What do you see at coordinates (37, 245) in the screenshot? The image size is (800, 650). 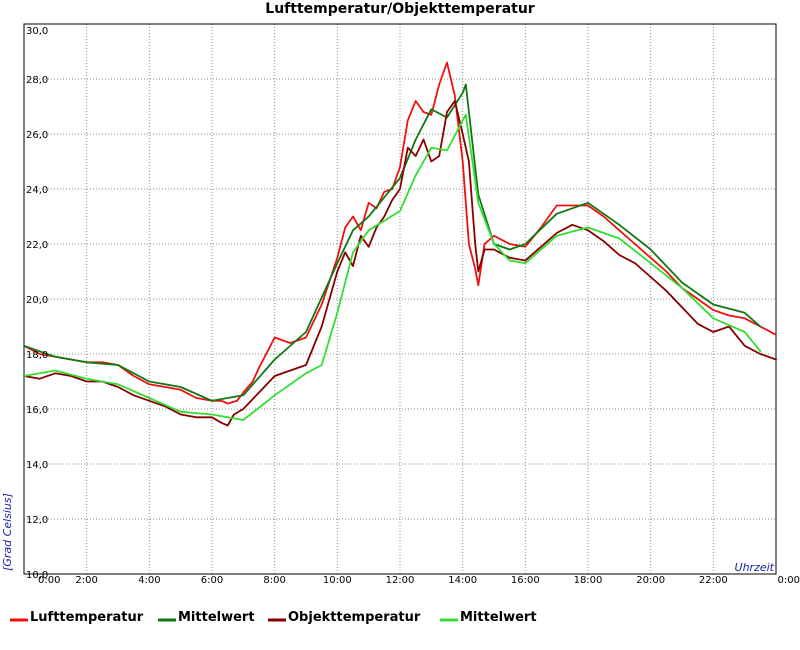 I see `y-tick-label: 22,0` at bounding box center [37, 245].